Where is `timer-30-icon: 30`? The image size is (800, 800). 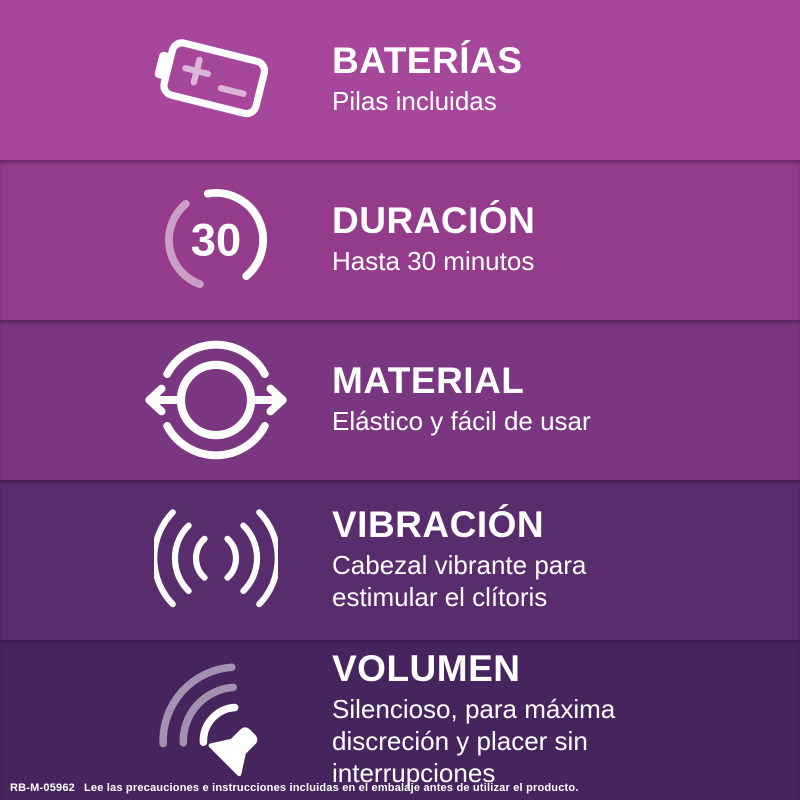 timer-30-icon: 30 is located at coordinates (216, 239).